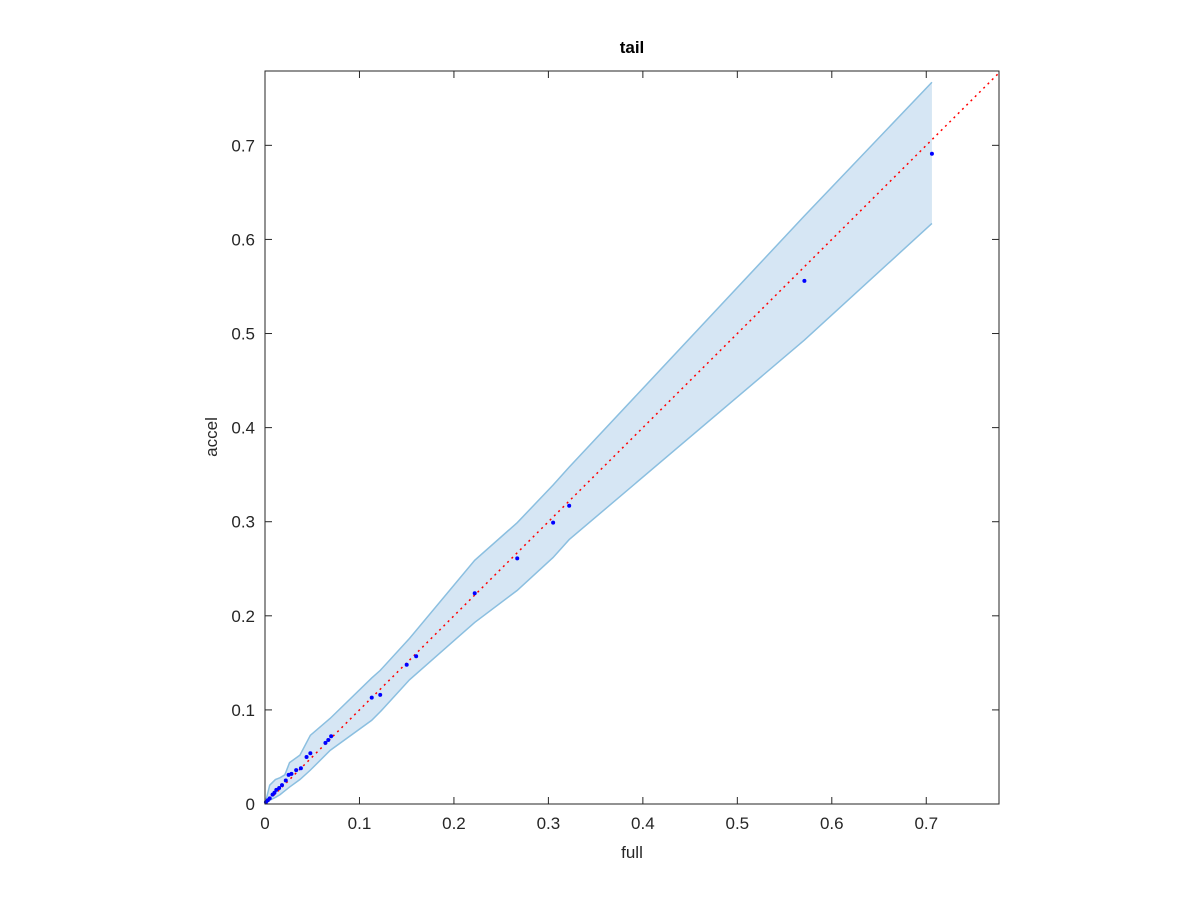 Image resolution: width=1200 pixels, height=905 pixels. Describe the element at coordinates (643, 823) in the screenshot. I see `x-tick-label: 0.4` at that location.